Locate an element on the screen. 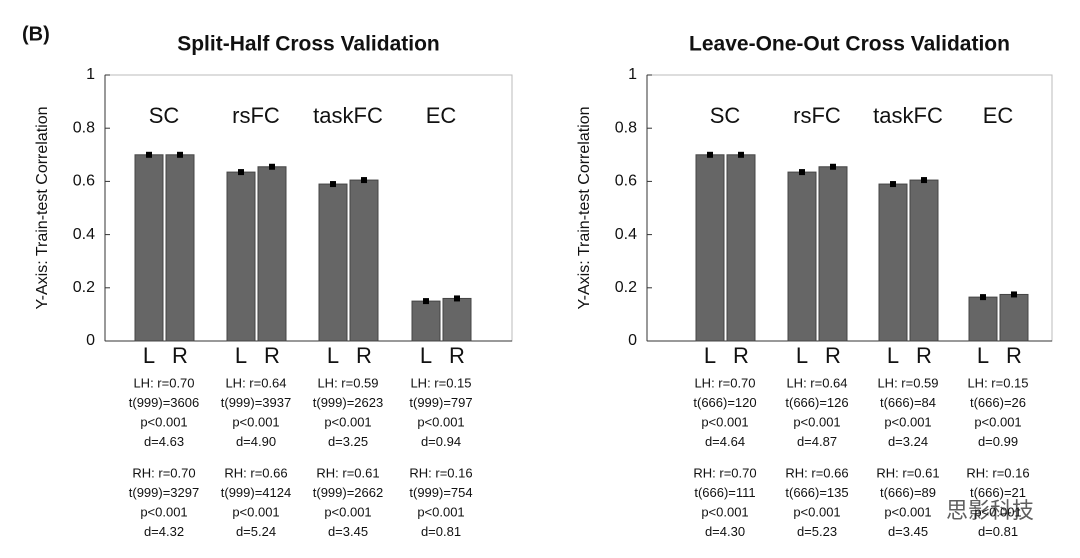  y-tick-label: 1 is located at coordinates (632, 74).